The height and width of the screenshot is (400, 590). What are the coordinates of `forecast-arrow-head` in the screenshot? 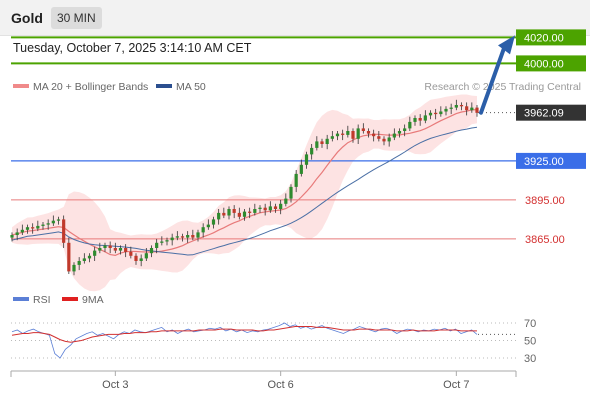 It's located at (506, 45).